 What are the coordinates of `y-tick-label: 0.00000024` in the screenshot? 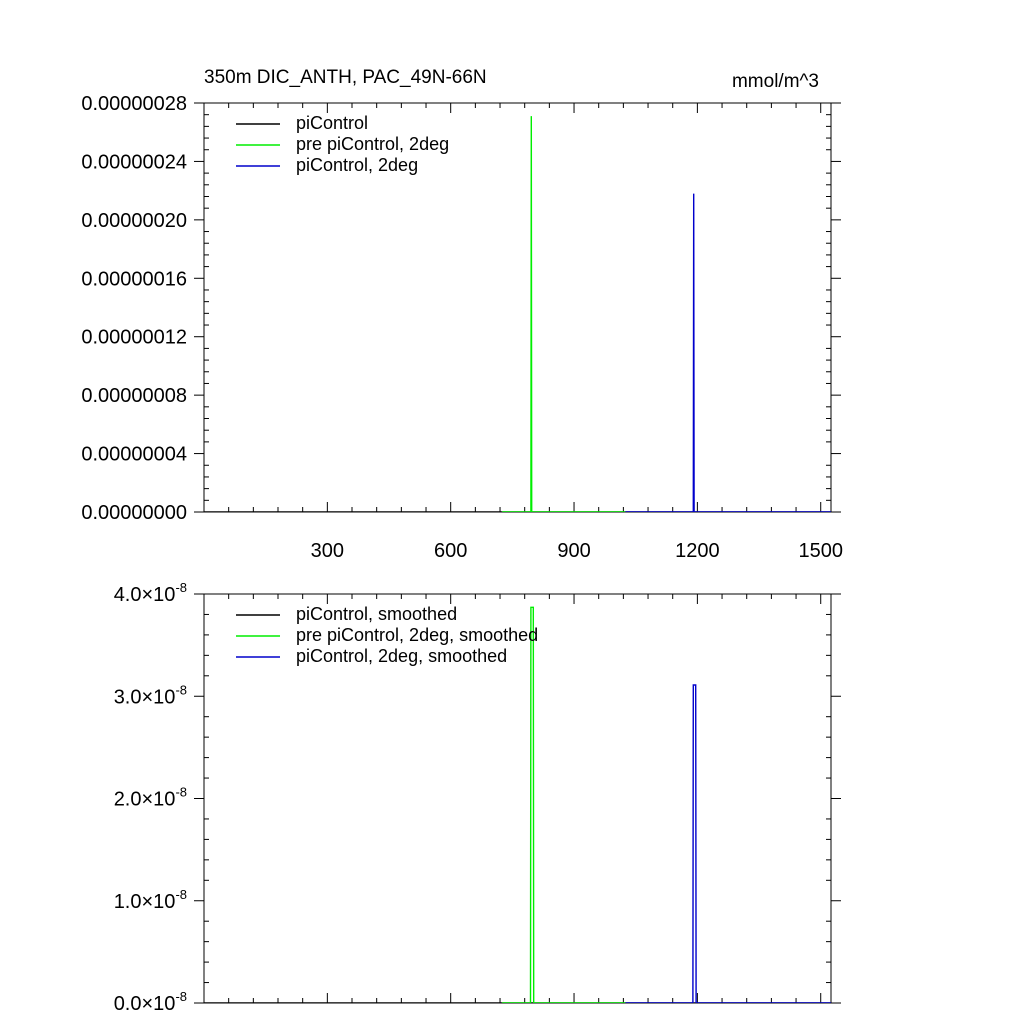 It's located at (134, 162).